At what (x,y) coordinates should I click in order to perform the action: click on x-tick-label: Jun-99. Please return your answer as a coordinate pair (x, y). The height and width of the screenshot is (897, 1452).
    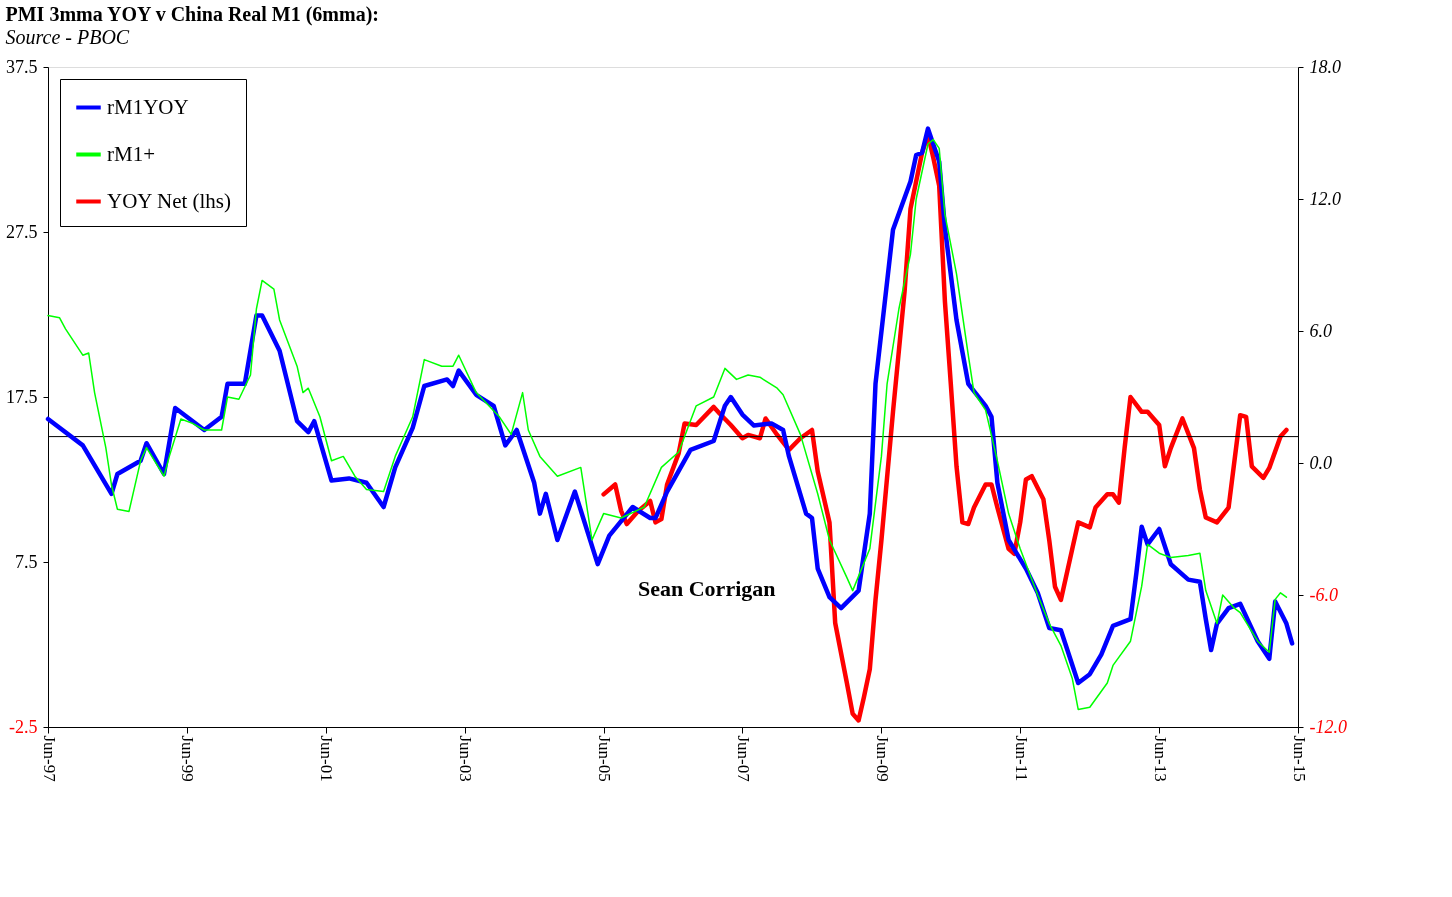
    Looking at the image, I should click on (188, 758).